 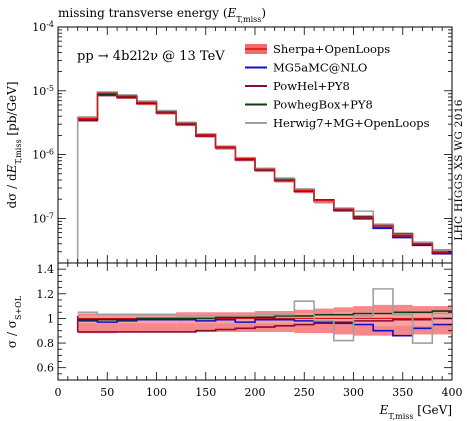 I want to click on x-tick-label: 50, so click(x=107, y=392).